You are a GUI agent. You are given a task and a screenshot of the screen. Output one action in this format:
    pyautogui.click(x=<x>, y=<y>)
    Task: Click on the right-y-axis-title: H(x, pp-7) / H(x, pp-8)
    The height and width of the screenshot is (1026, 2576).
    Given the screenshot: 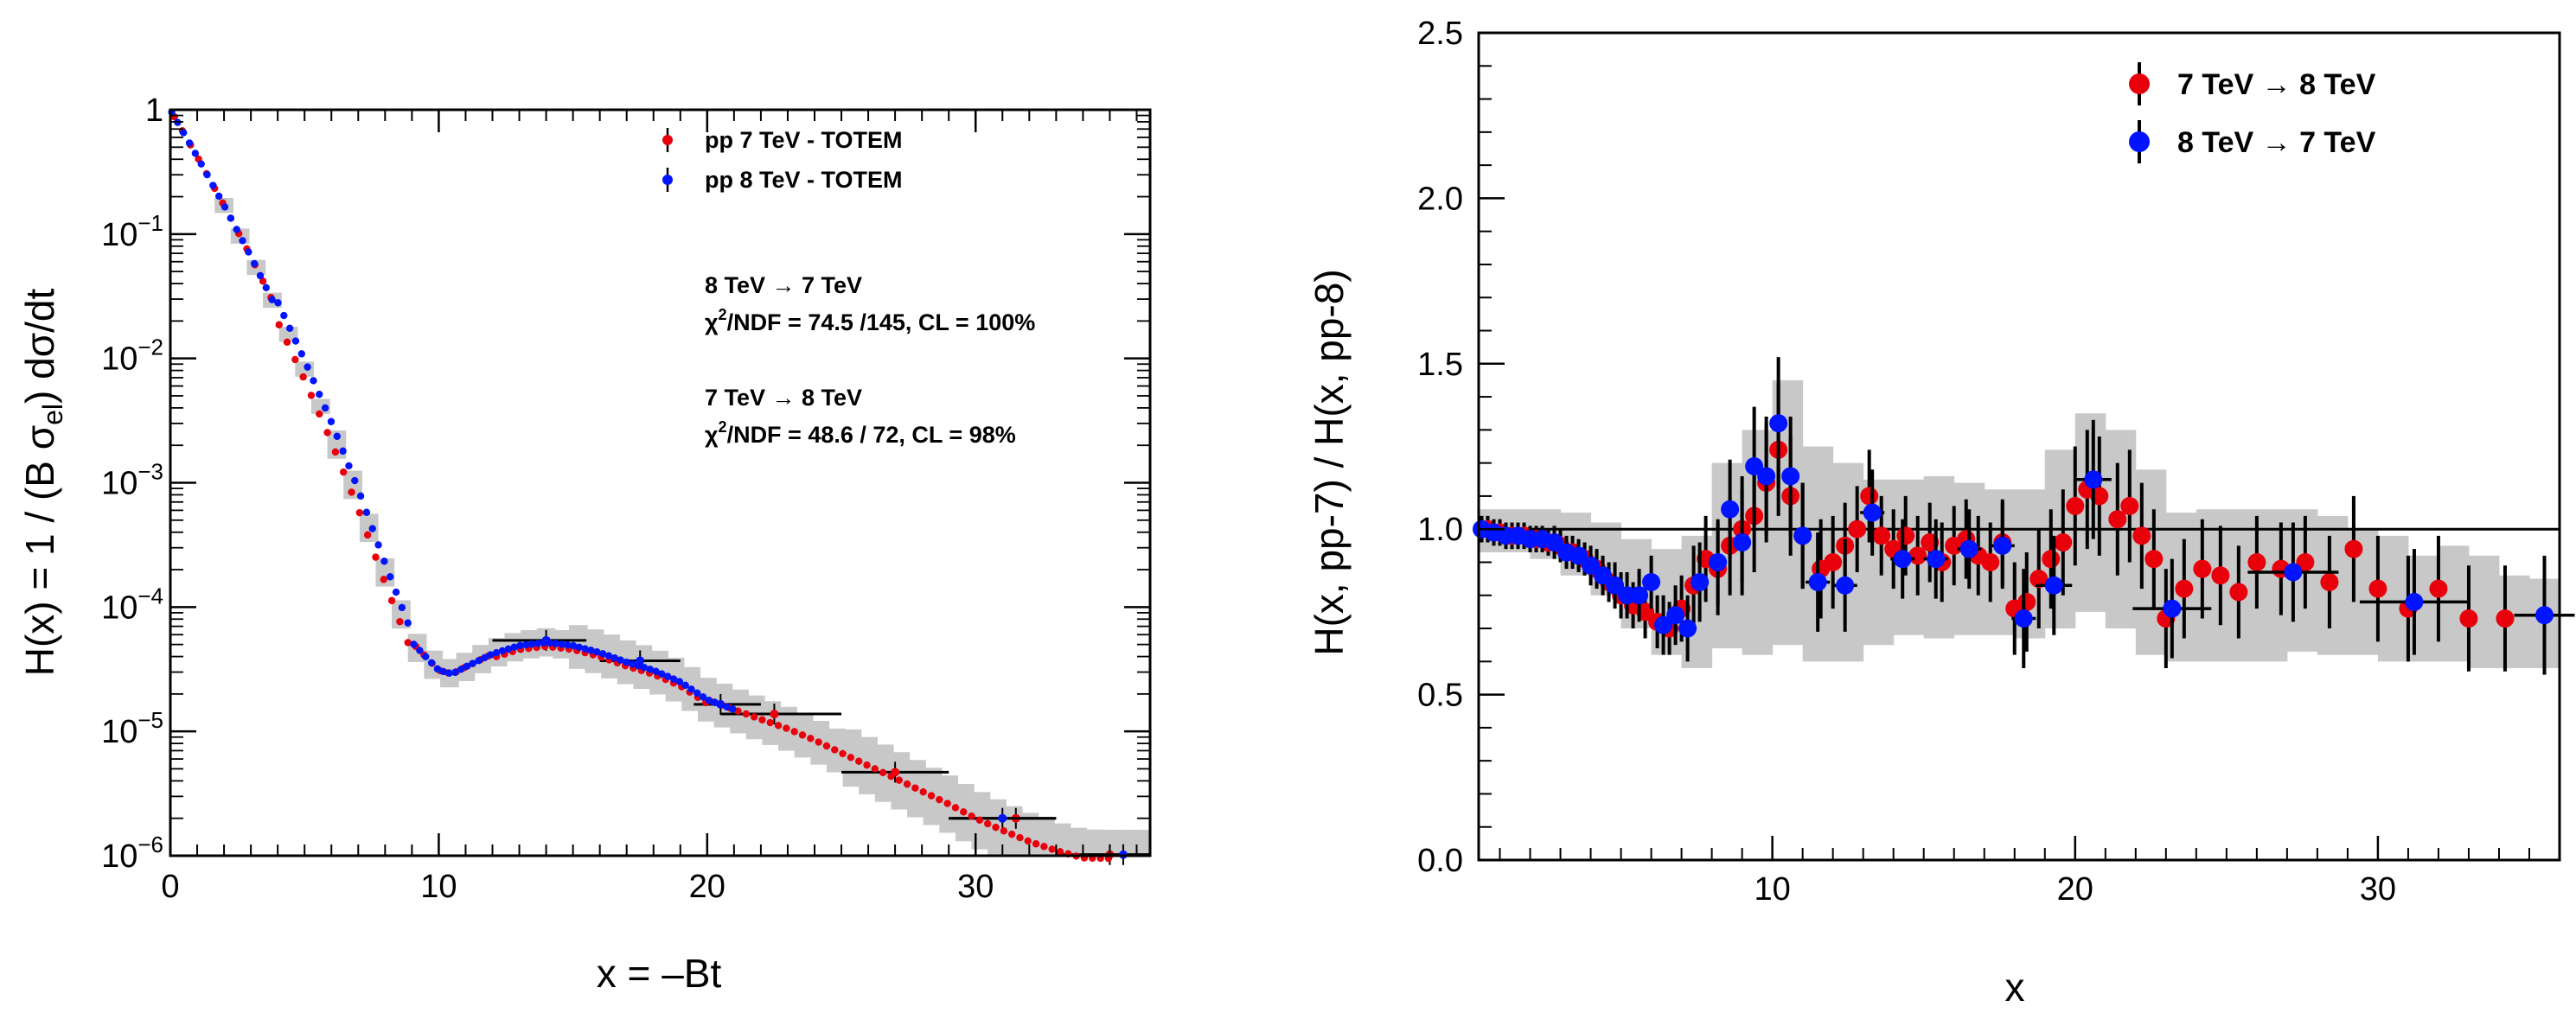 What is the action you would take?
    pyautogui.click(x=1329, y=462)
    